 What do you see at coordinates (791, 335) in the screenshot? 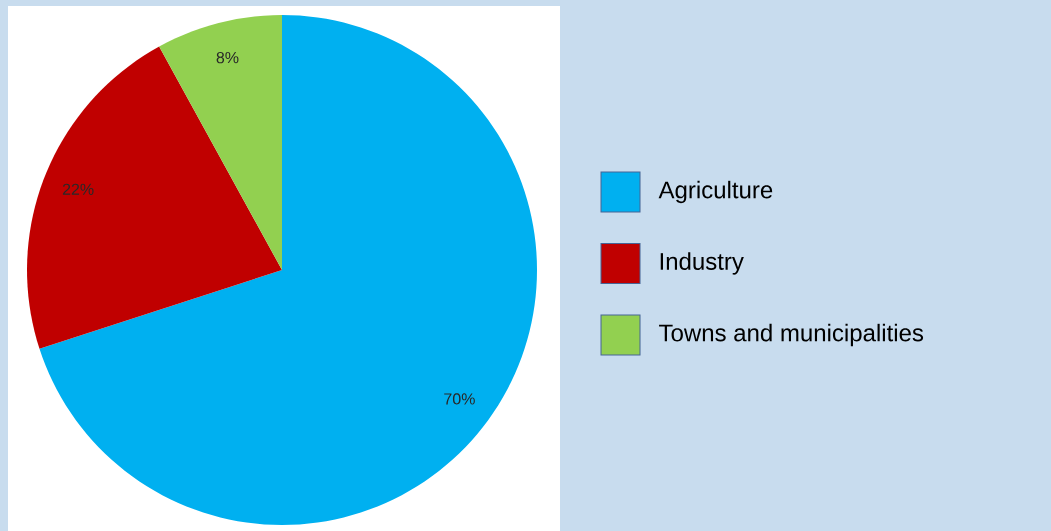
I see `legend-label: Towns and municipalities` at bounding box center [791, 335].